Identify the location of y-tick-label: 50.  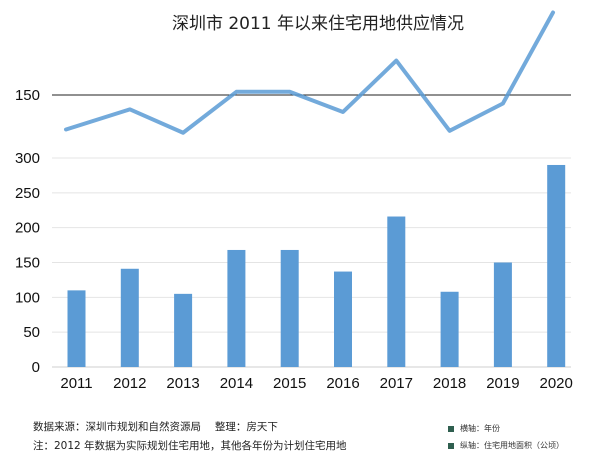
(31, 332).